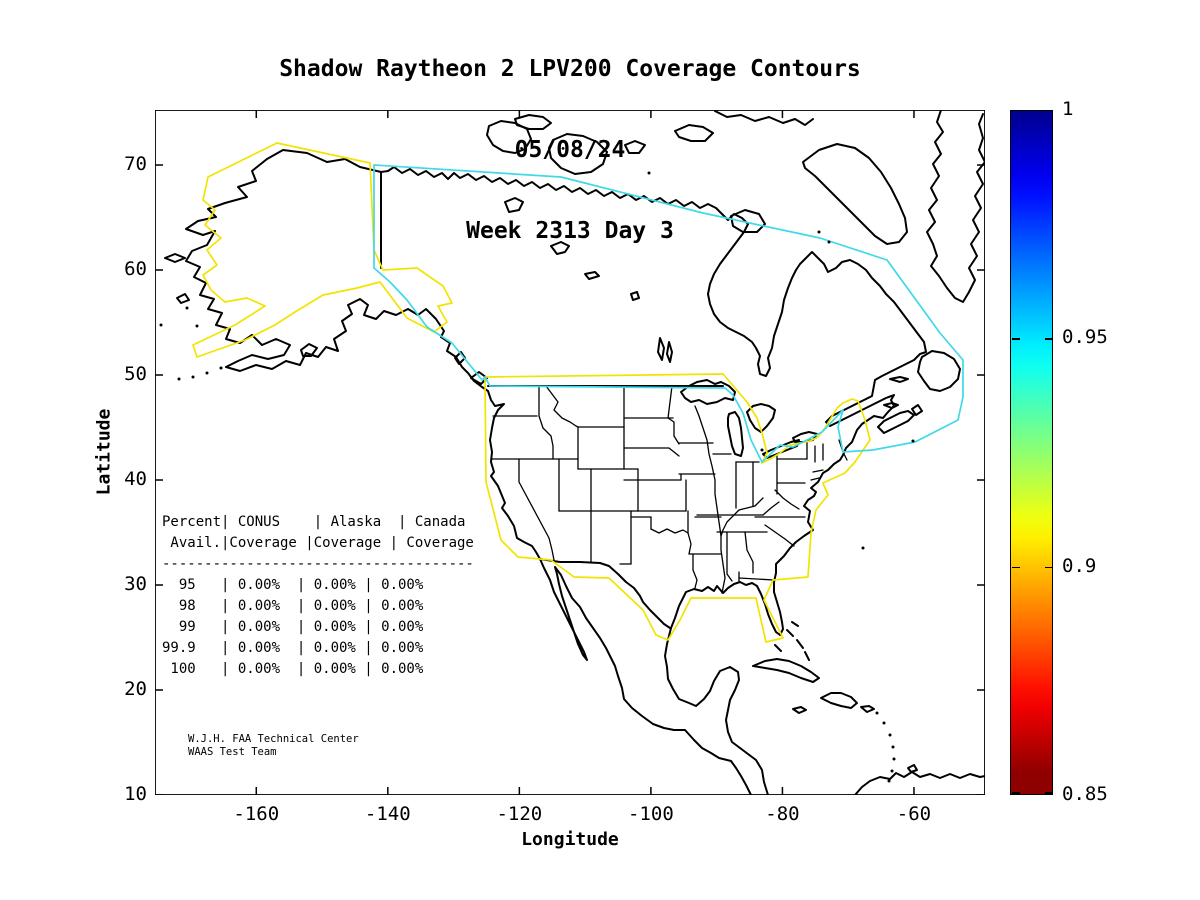  I want to click on colorbar-tick-label: 1, so click(1068, 109).